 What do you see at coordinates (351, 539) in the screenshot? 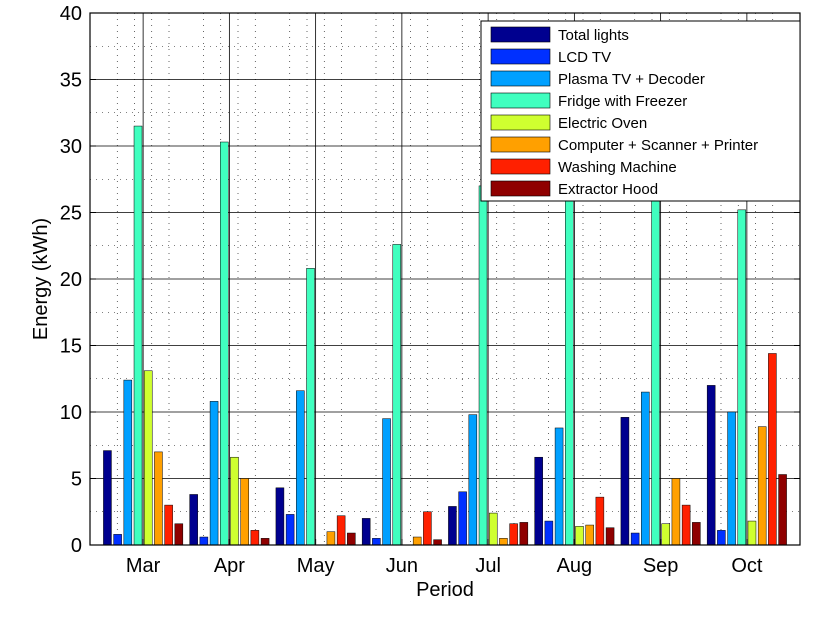
I see `bar-may-extractor-hood` at bounding box center [351, 539].